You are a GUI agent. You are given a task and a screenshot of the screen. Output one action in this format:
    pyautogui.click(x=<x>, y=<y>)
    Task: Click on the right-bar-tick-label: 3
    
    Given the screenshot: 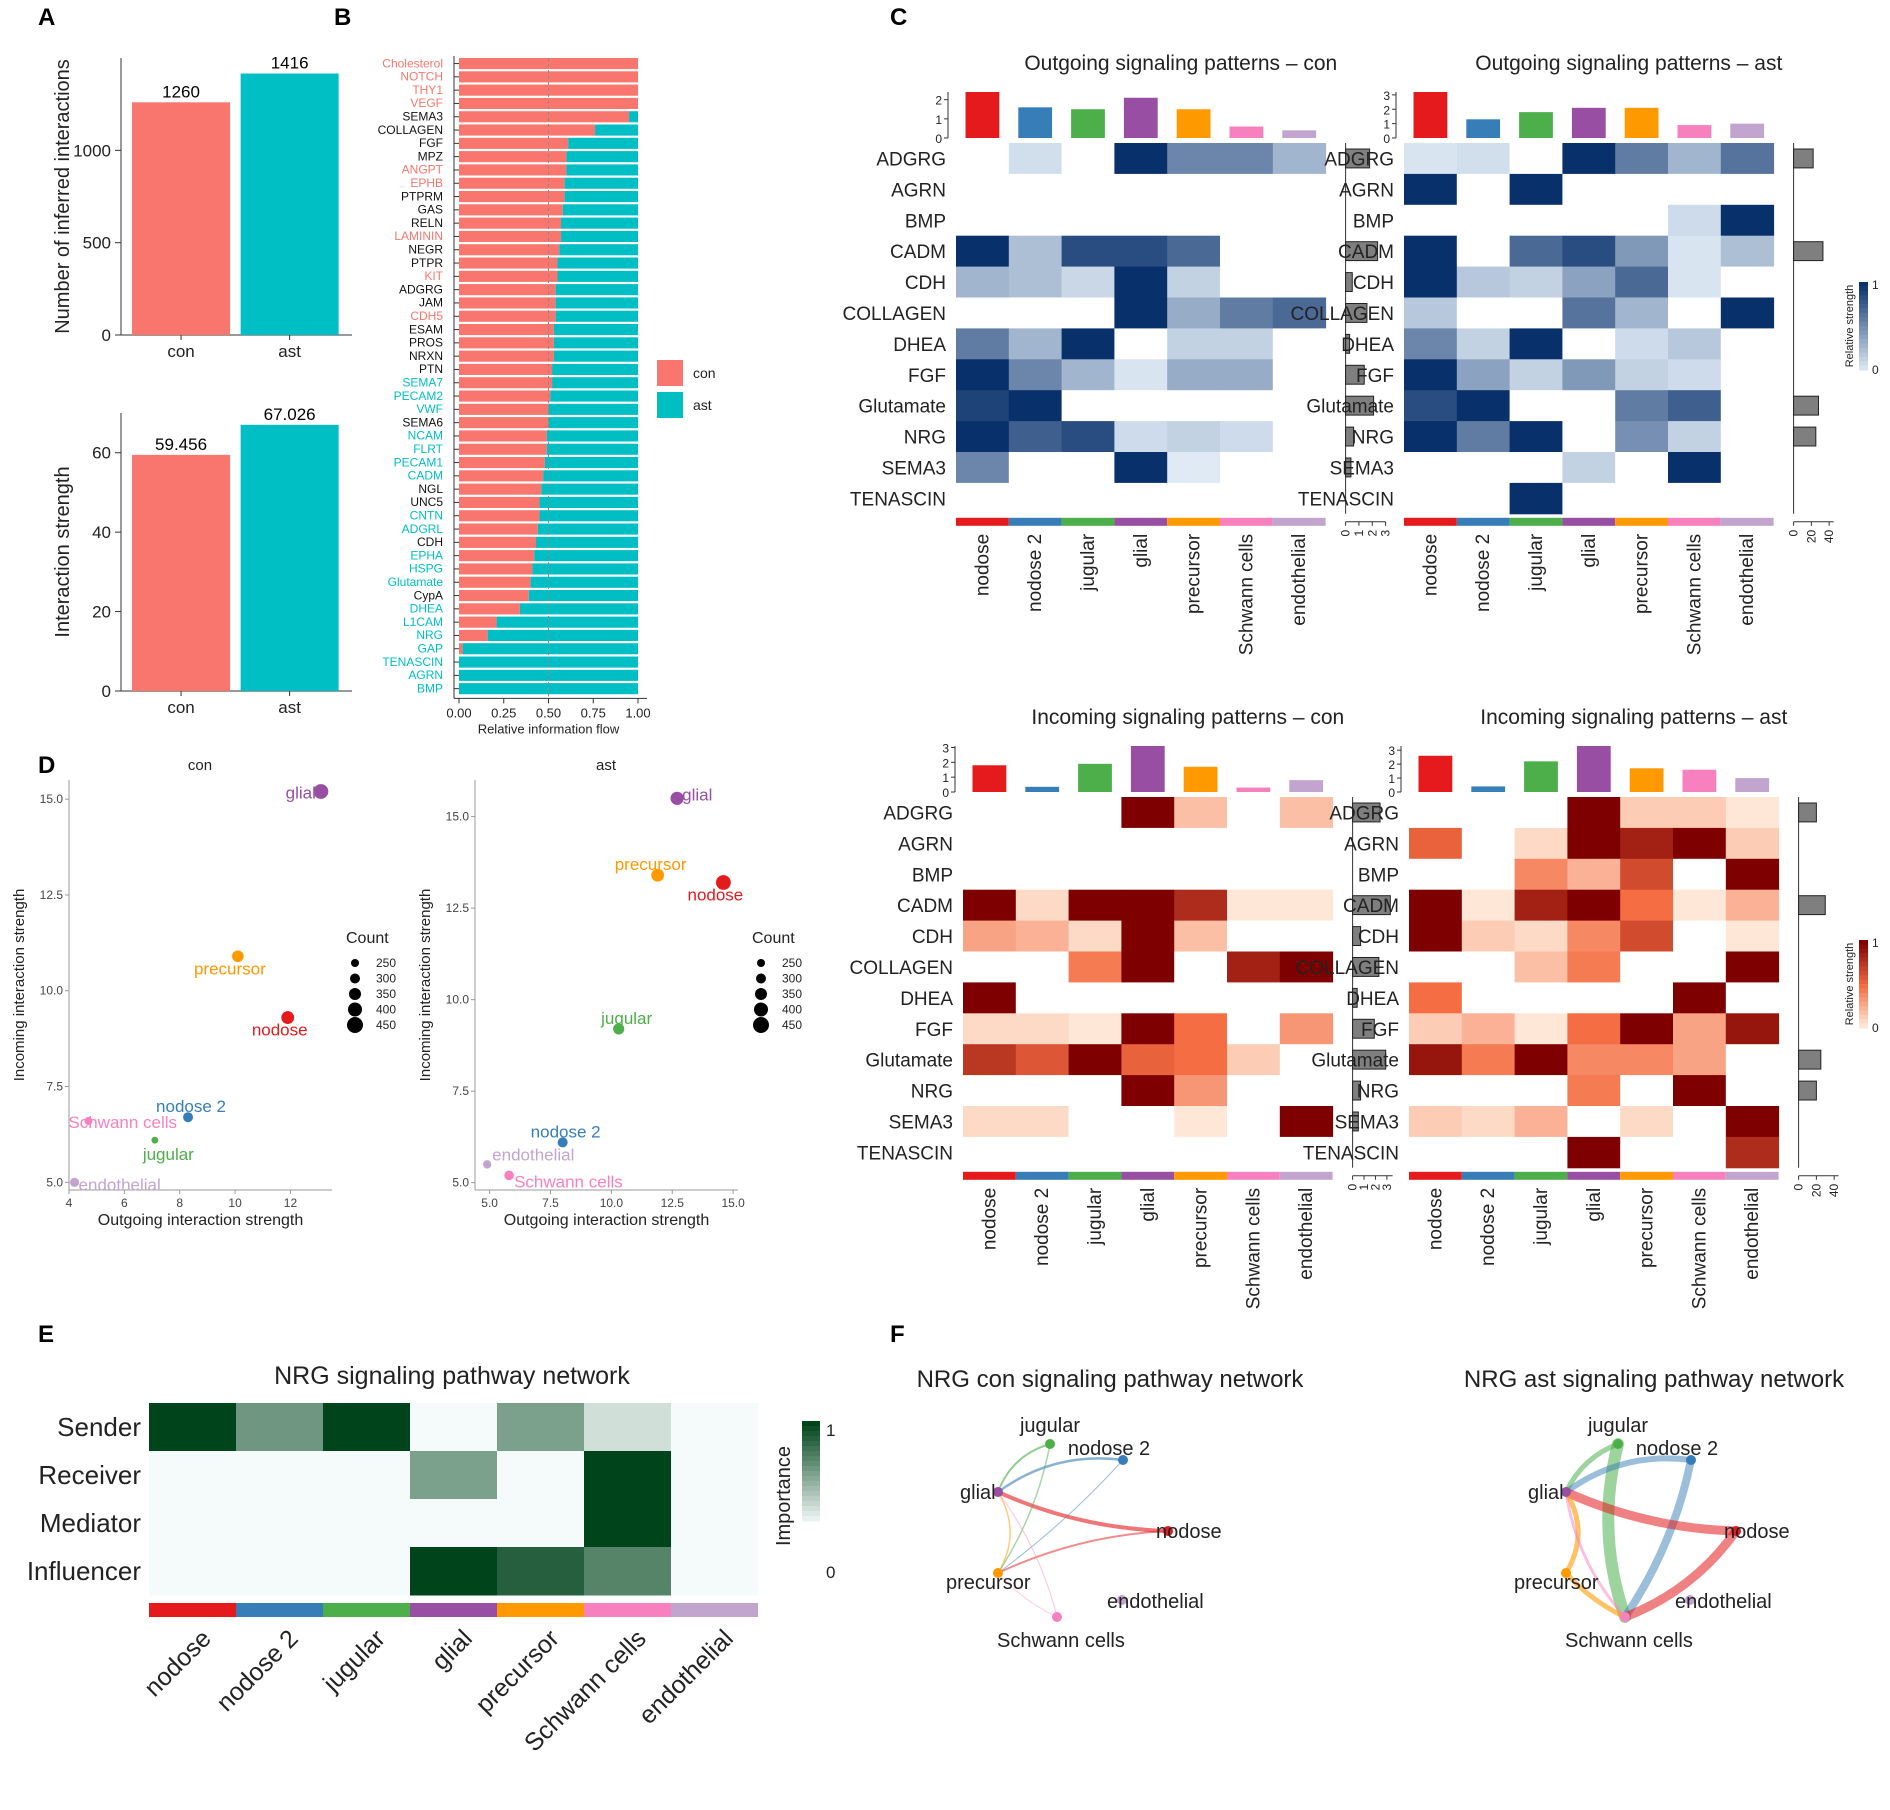 What is the action you would take?
    pyautogui.click(x=1386, y=532)
    